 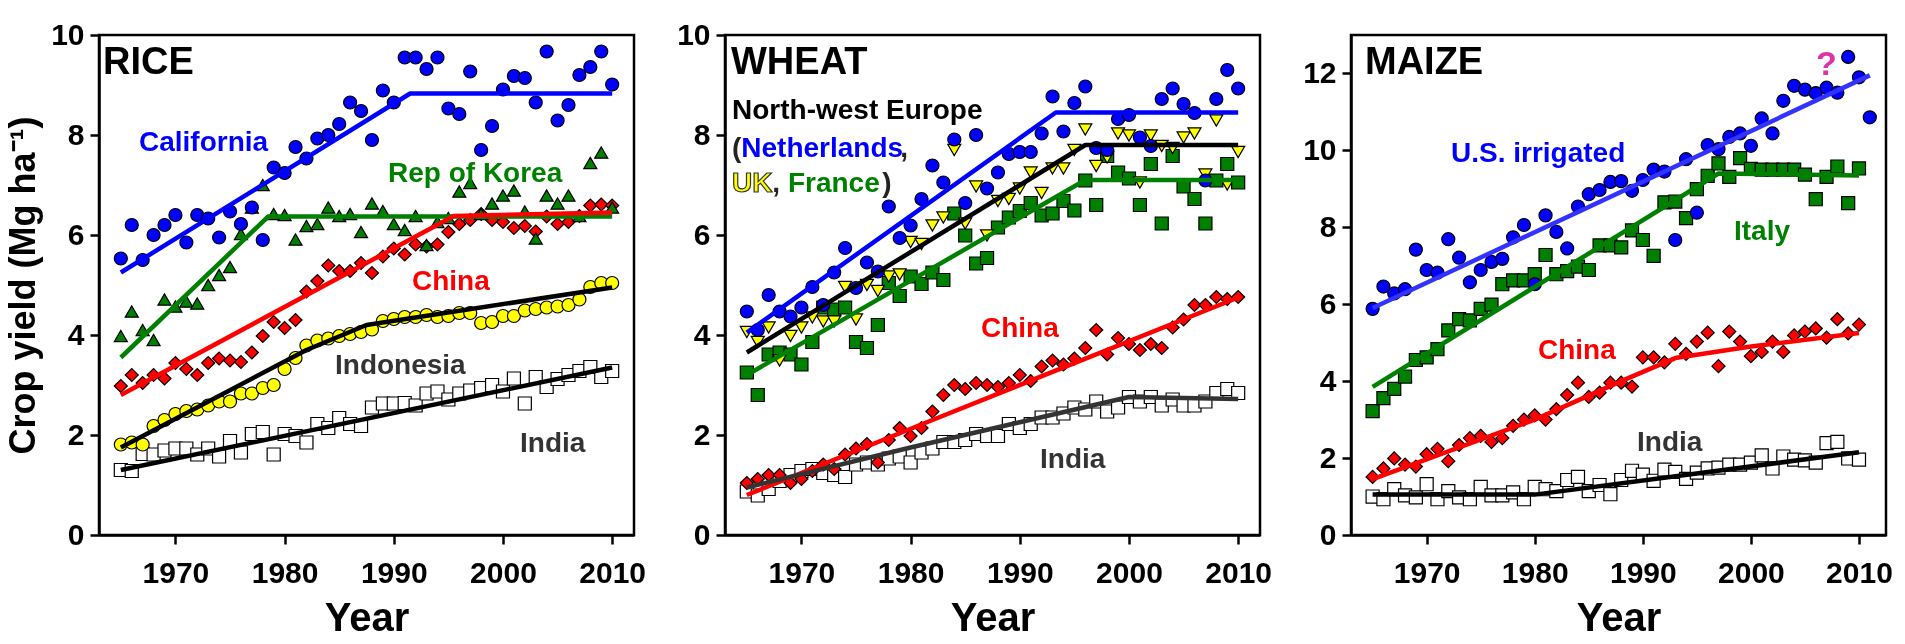 I want to click on y-axis-title: Crop yield (Mg ha⁻¹), so click(x=23, y=285).